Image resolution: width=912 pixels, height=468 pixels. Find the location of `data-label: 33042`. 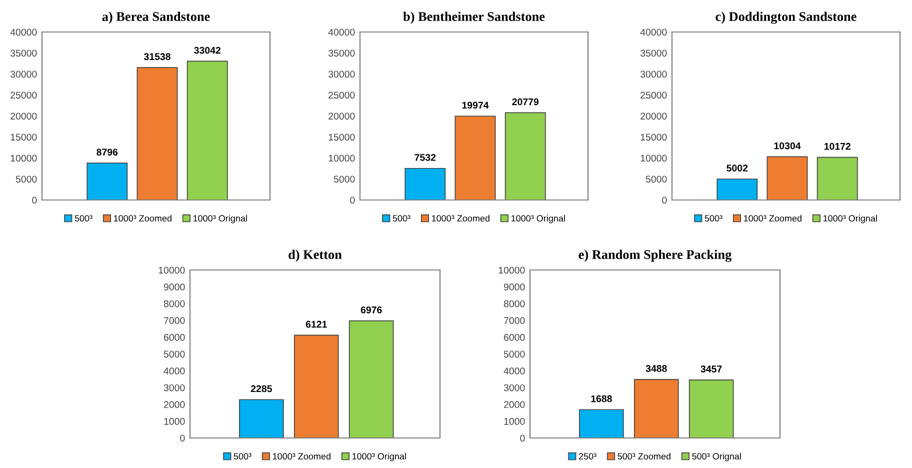

data-label: 33042 is located at coordinates (207, 50).